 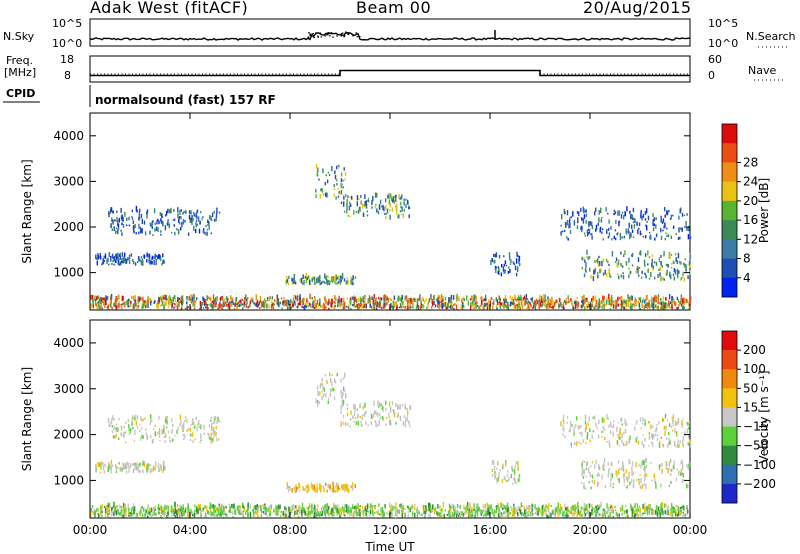 I want to click on freq-strip-frame, so click(x=390, y=69).